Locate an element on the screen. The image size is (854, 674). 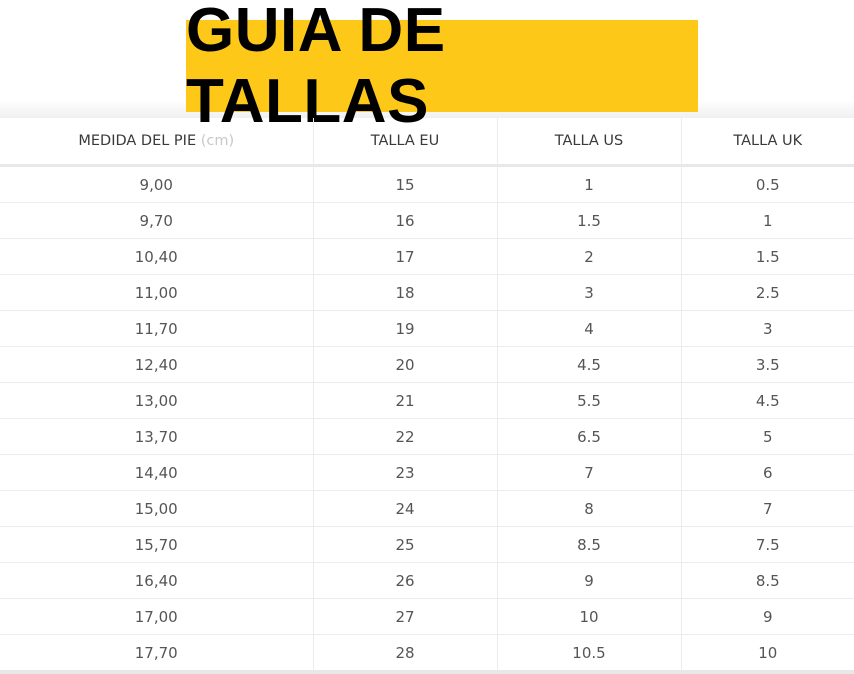
cell-us: 6.5 is located at coordinates (589, 436).